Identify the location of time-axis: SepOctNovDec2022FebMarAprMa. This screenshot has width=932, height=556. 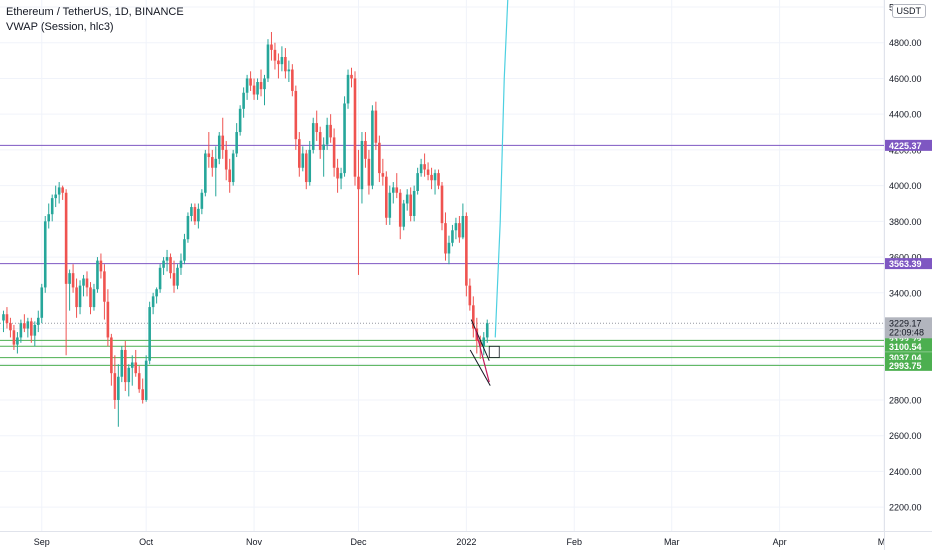
(445, 540).